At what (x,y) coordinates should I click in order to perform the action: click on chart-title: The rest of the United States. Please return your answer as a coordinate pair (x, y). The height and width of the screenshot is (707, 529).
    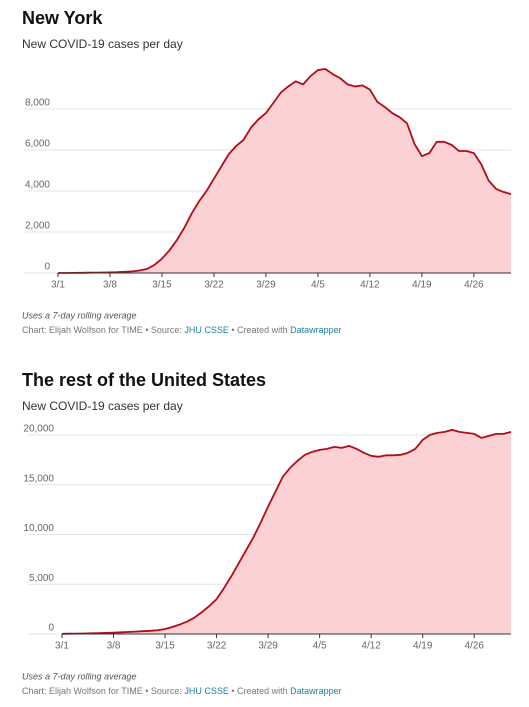
    Looking at the image, I should click on (144, 380).